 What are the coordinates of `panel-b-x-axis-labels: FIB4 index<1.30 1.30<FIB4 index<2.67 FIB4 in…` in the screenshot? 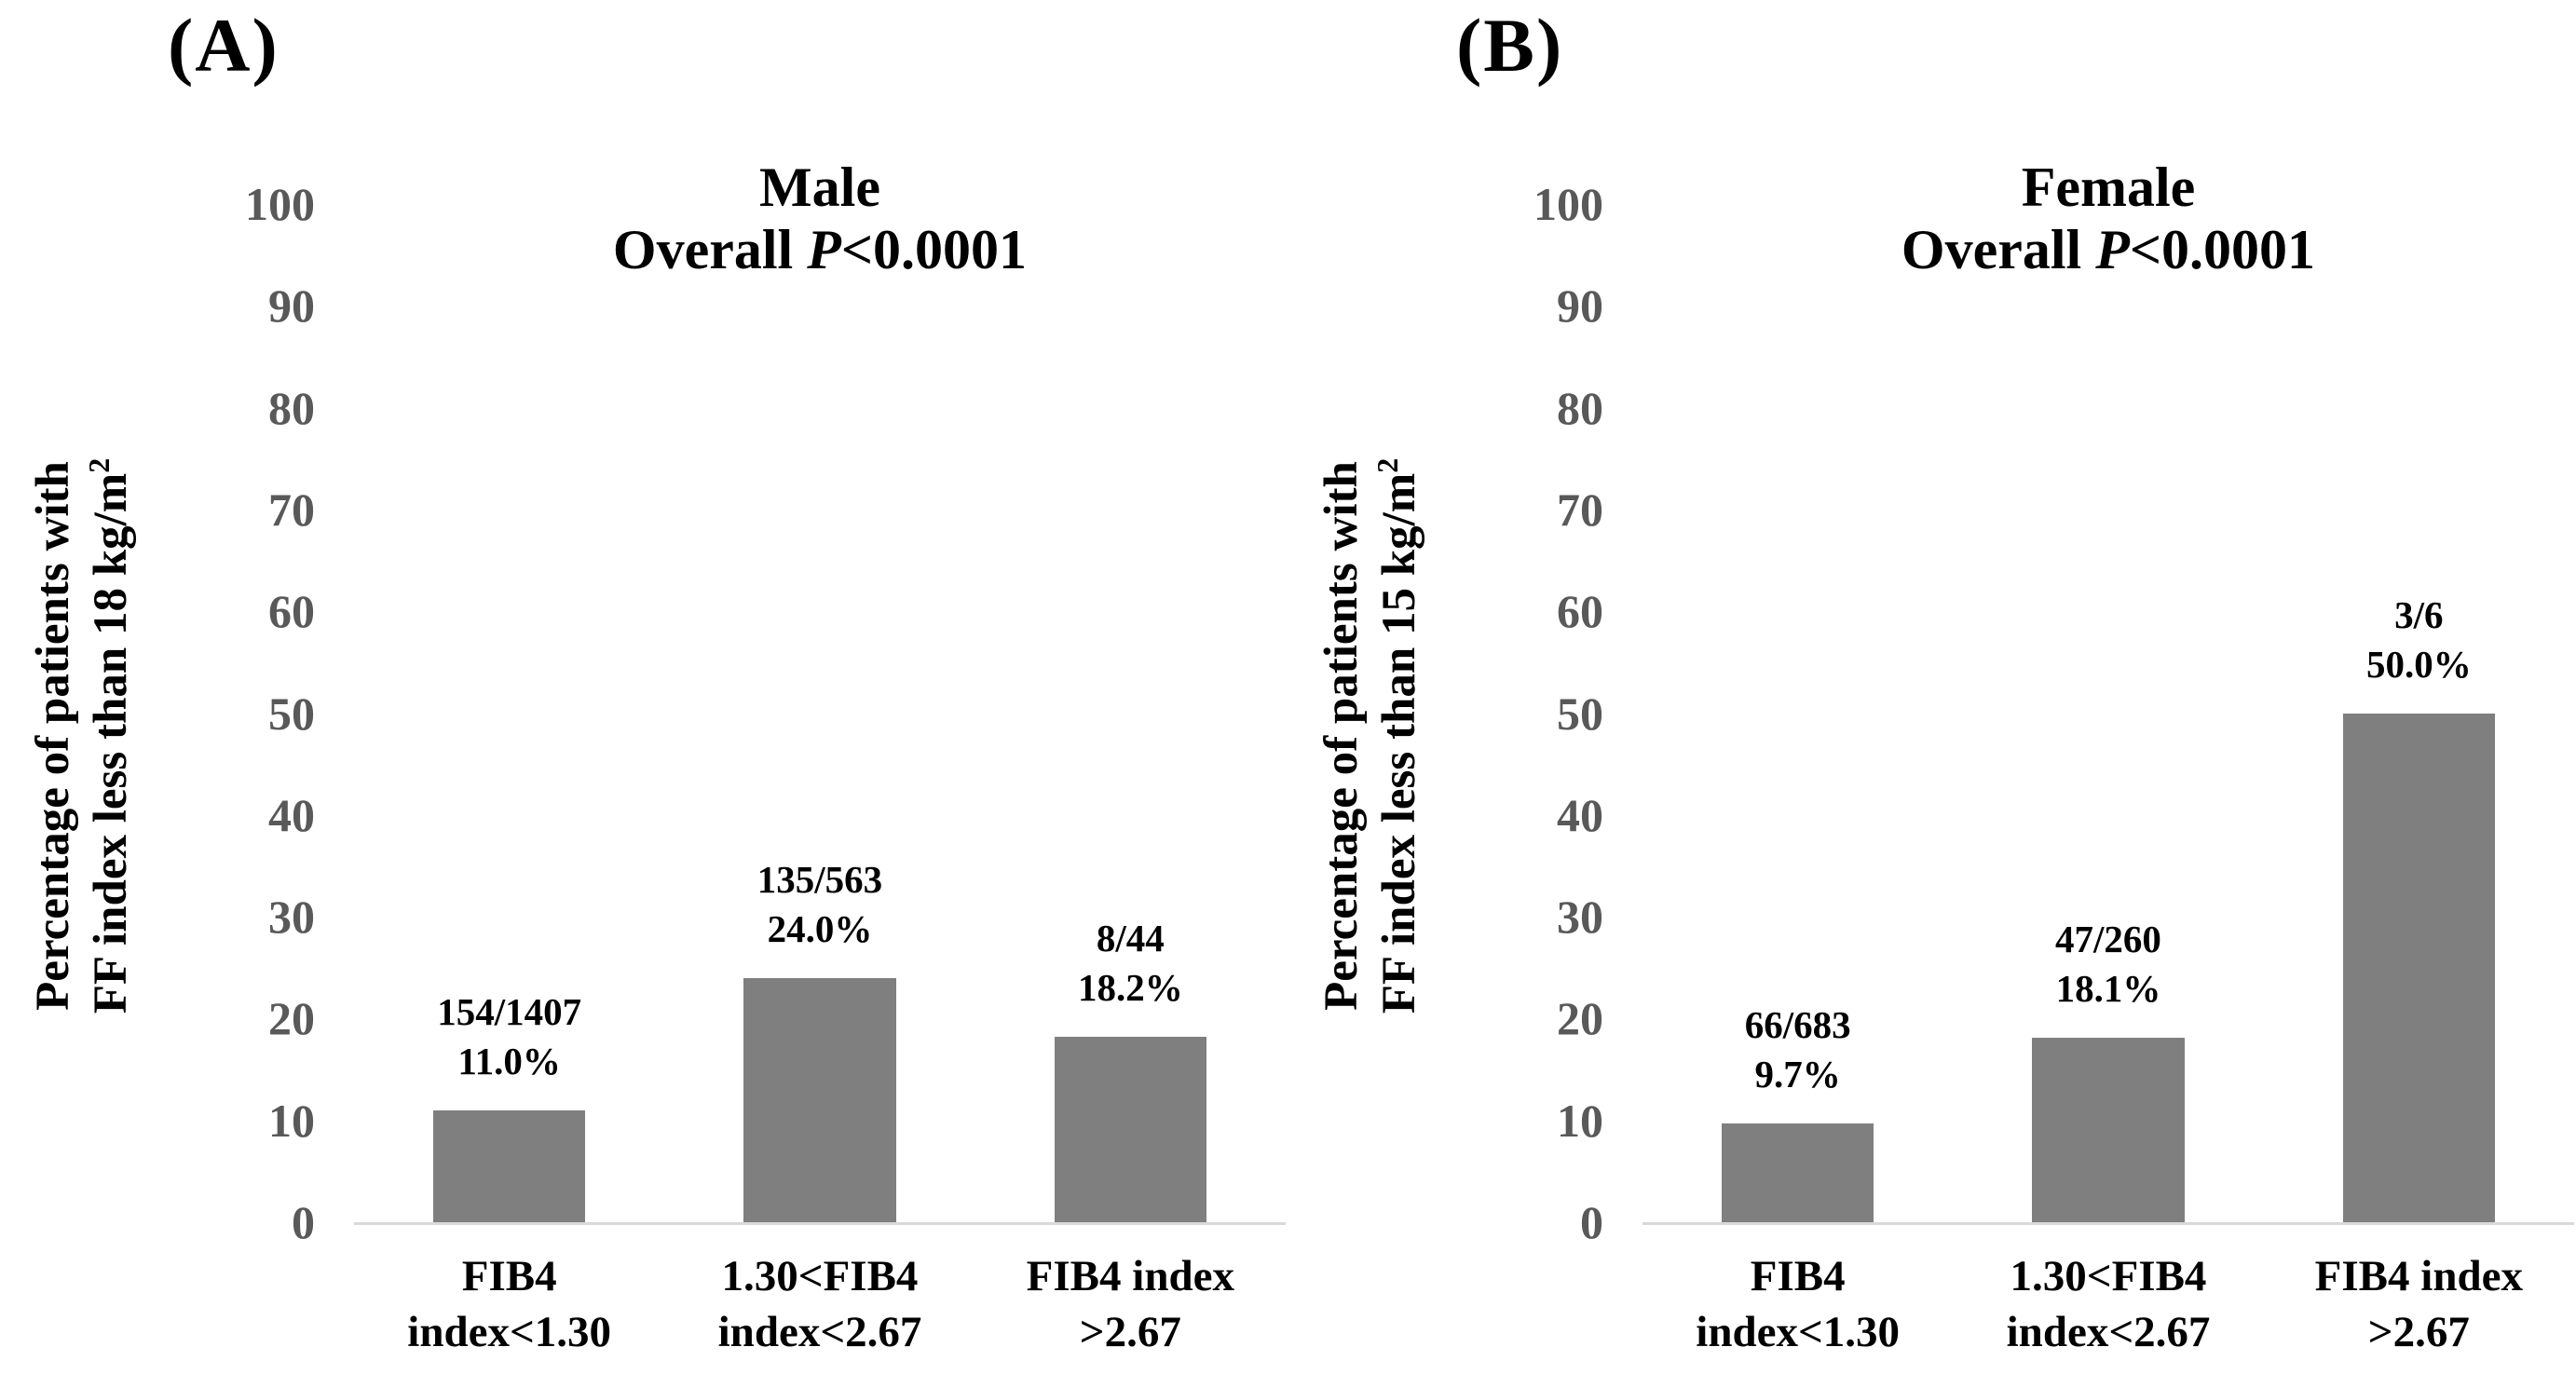 It's located at (2108, 1304).